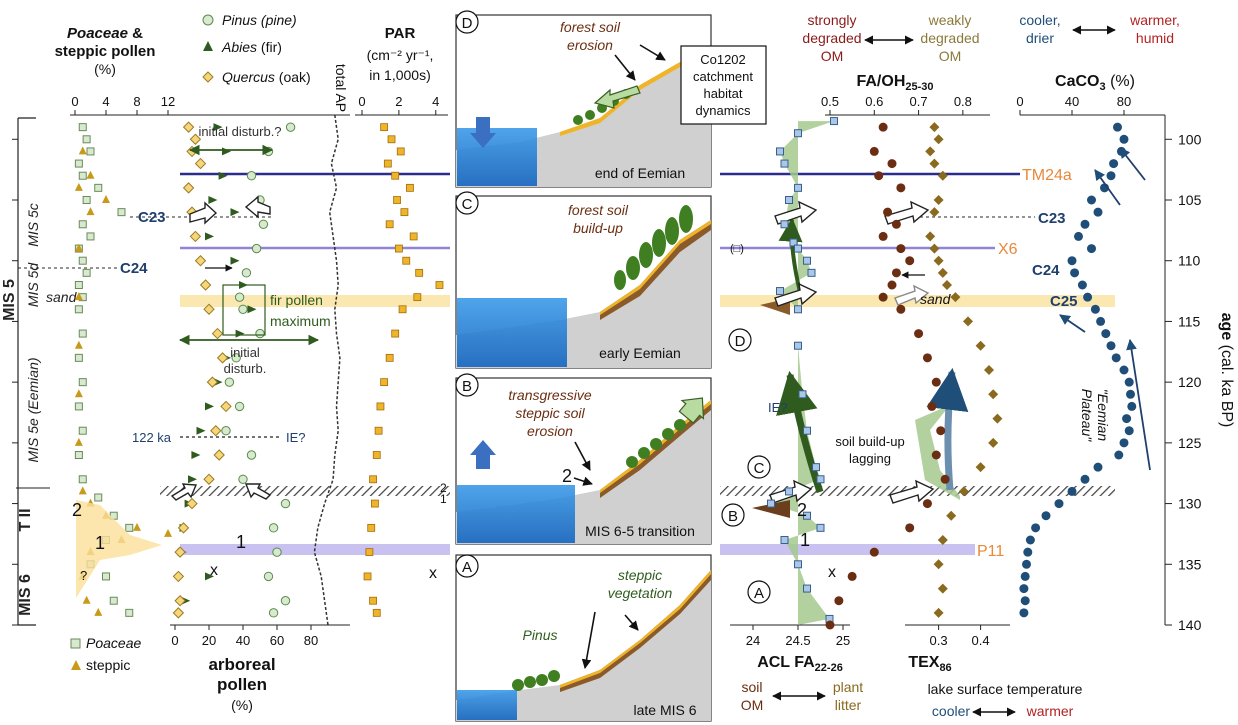 This screenshot has height=725, width=1238. Describe the element at coordinates (802, 373) in the screenshot. I see `acl-area` at that location.